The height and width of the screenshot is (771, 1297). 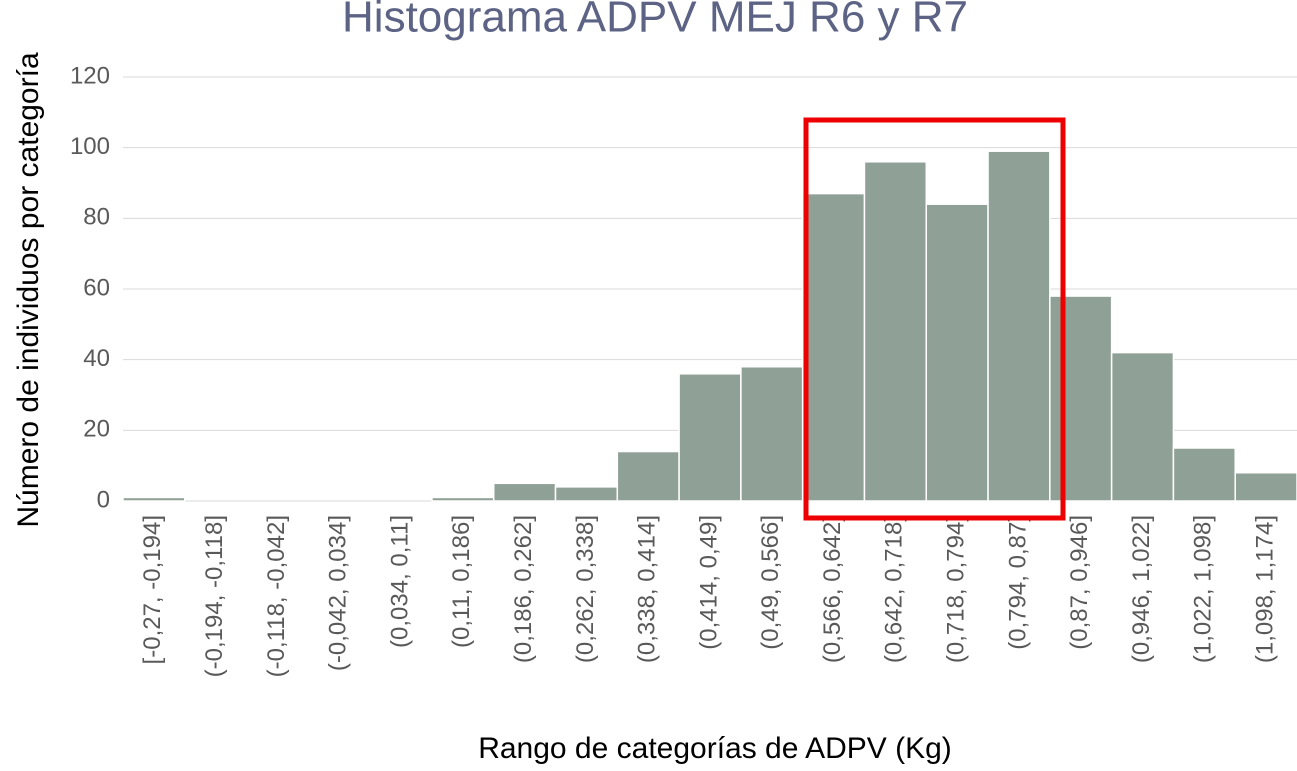 What do you see at coordinates (715, 748) in the screenshot?
I see `x-axis-label: Rango de categorías de ADPV (Kg)` at bounding box center [715, 748].